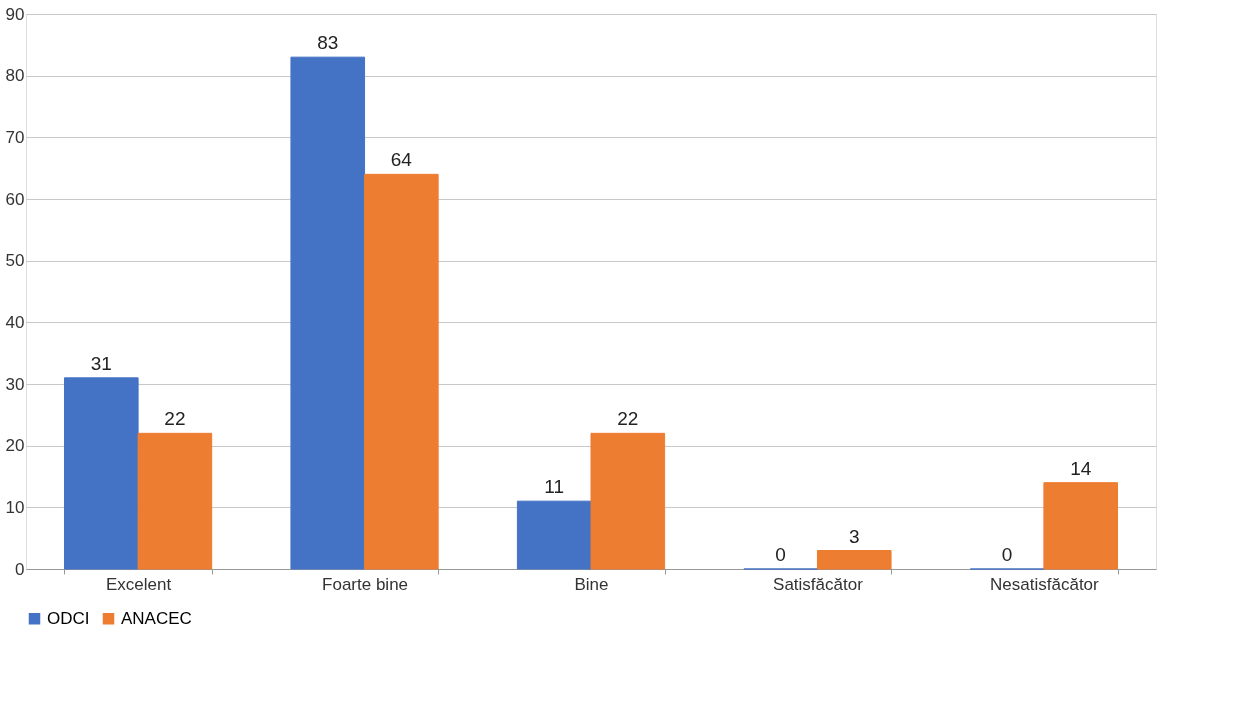 The height and width of the screenshot is (706, 1252). I want to click on x-tick-label: Satisfăcător, so click(818, 584).